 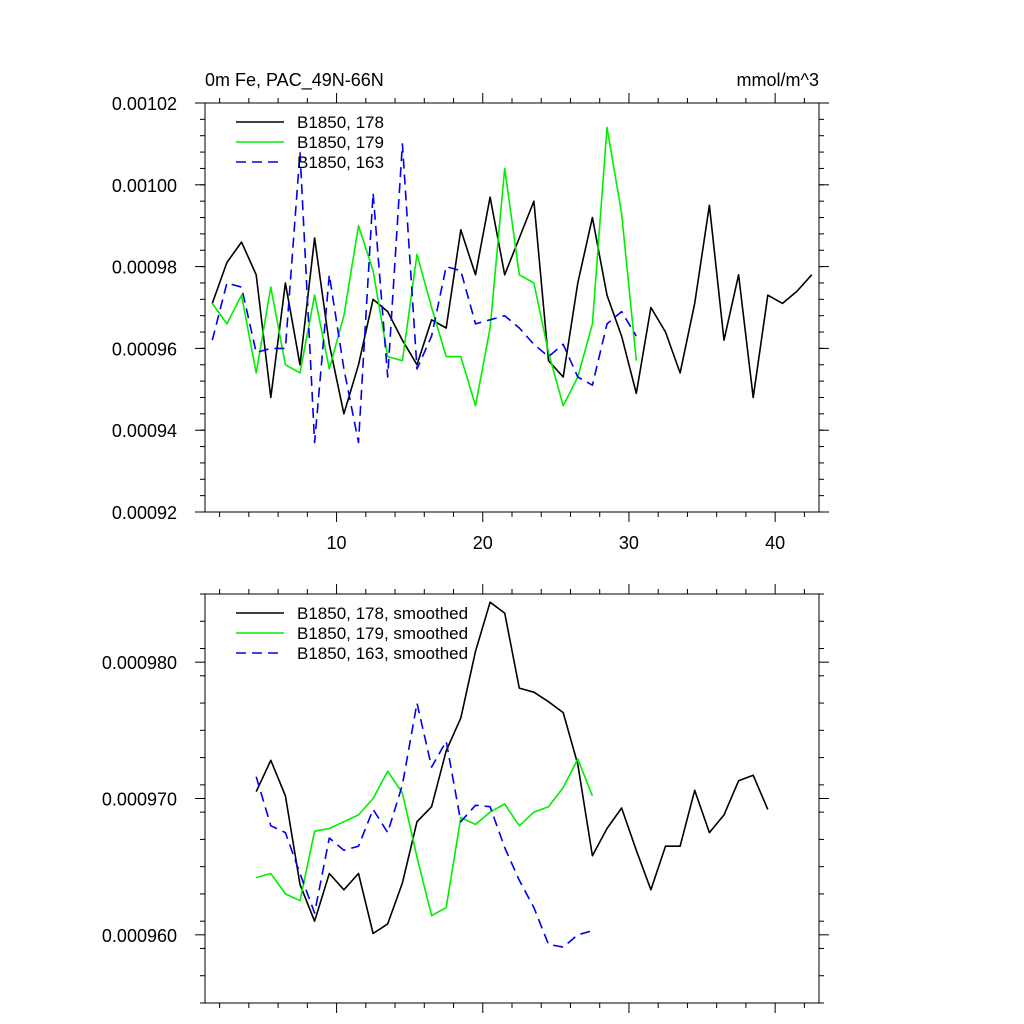 What do you see at coordinates (629, 543) in the screenshot?
I see `top-x-tick-label: 30` at bounding box center [629, 543].